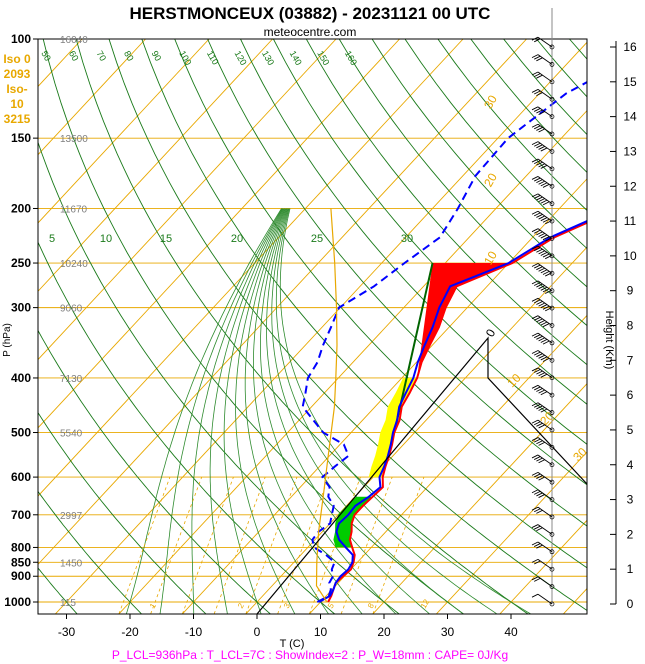  Describe the element at coordinates (71, 516) in the screenshot. I see `geopotential-height-label: 2997` at that location.